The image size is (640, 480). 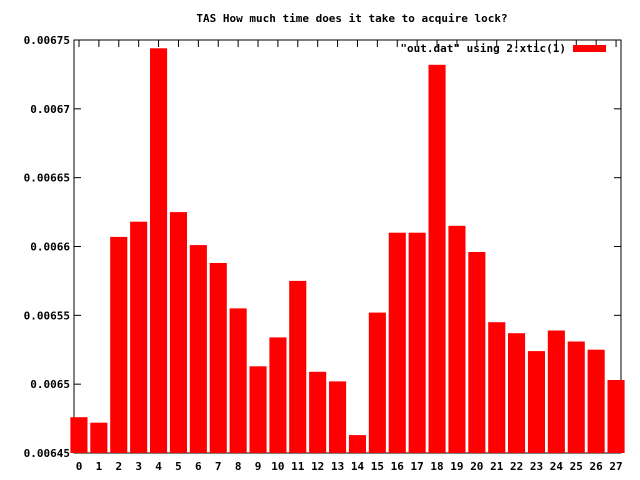 What do you see at coordinates (483, 48) in the screenshot?
I see `legend-label: "out.dat" using 2:xtic(1)` at bounding box center [483, 48].